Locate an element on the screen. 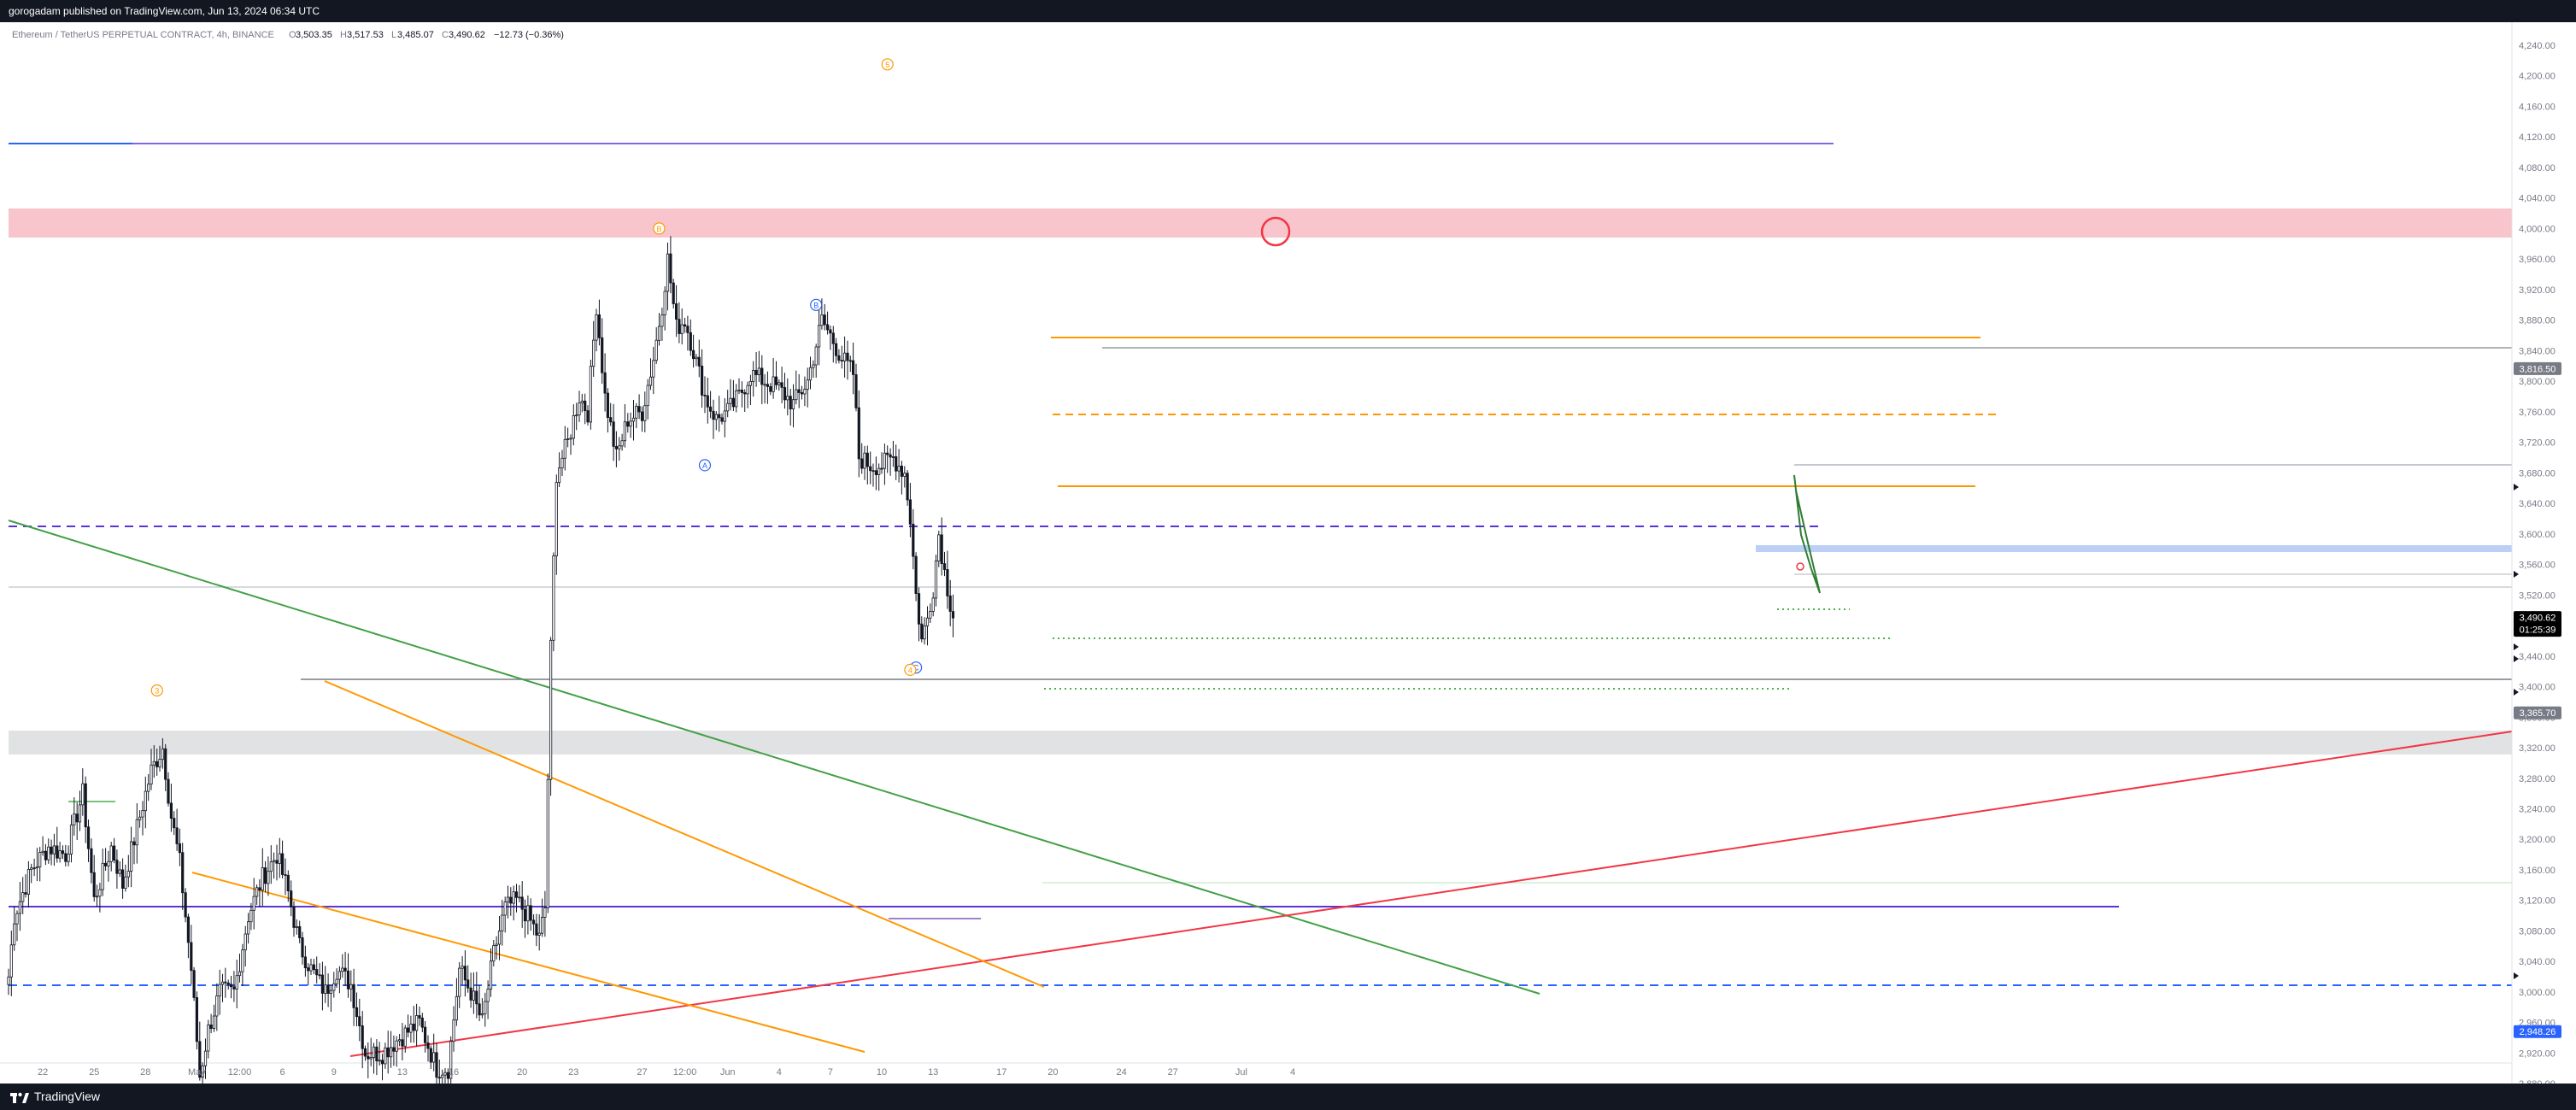  wave-label: A is located at coordinates (704, 466).